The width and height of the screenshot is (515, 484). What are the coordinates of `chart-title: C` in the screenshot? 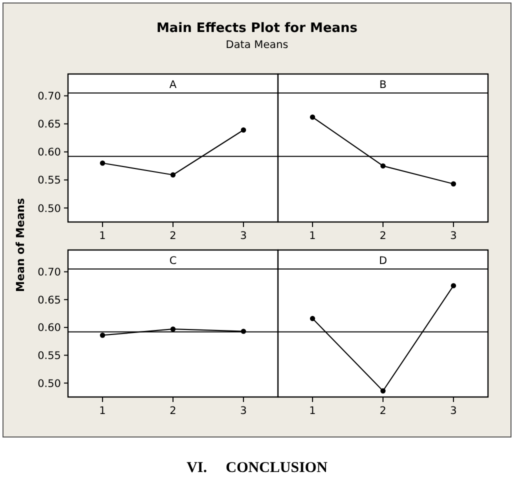 It's located at (173, 261).